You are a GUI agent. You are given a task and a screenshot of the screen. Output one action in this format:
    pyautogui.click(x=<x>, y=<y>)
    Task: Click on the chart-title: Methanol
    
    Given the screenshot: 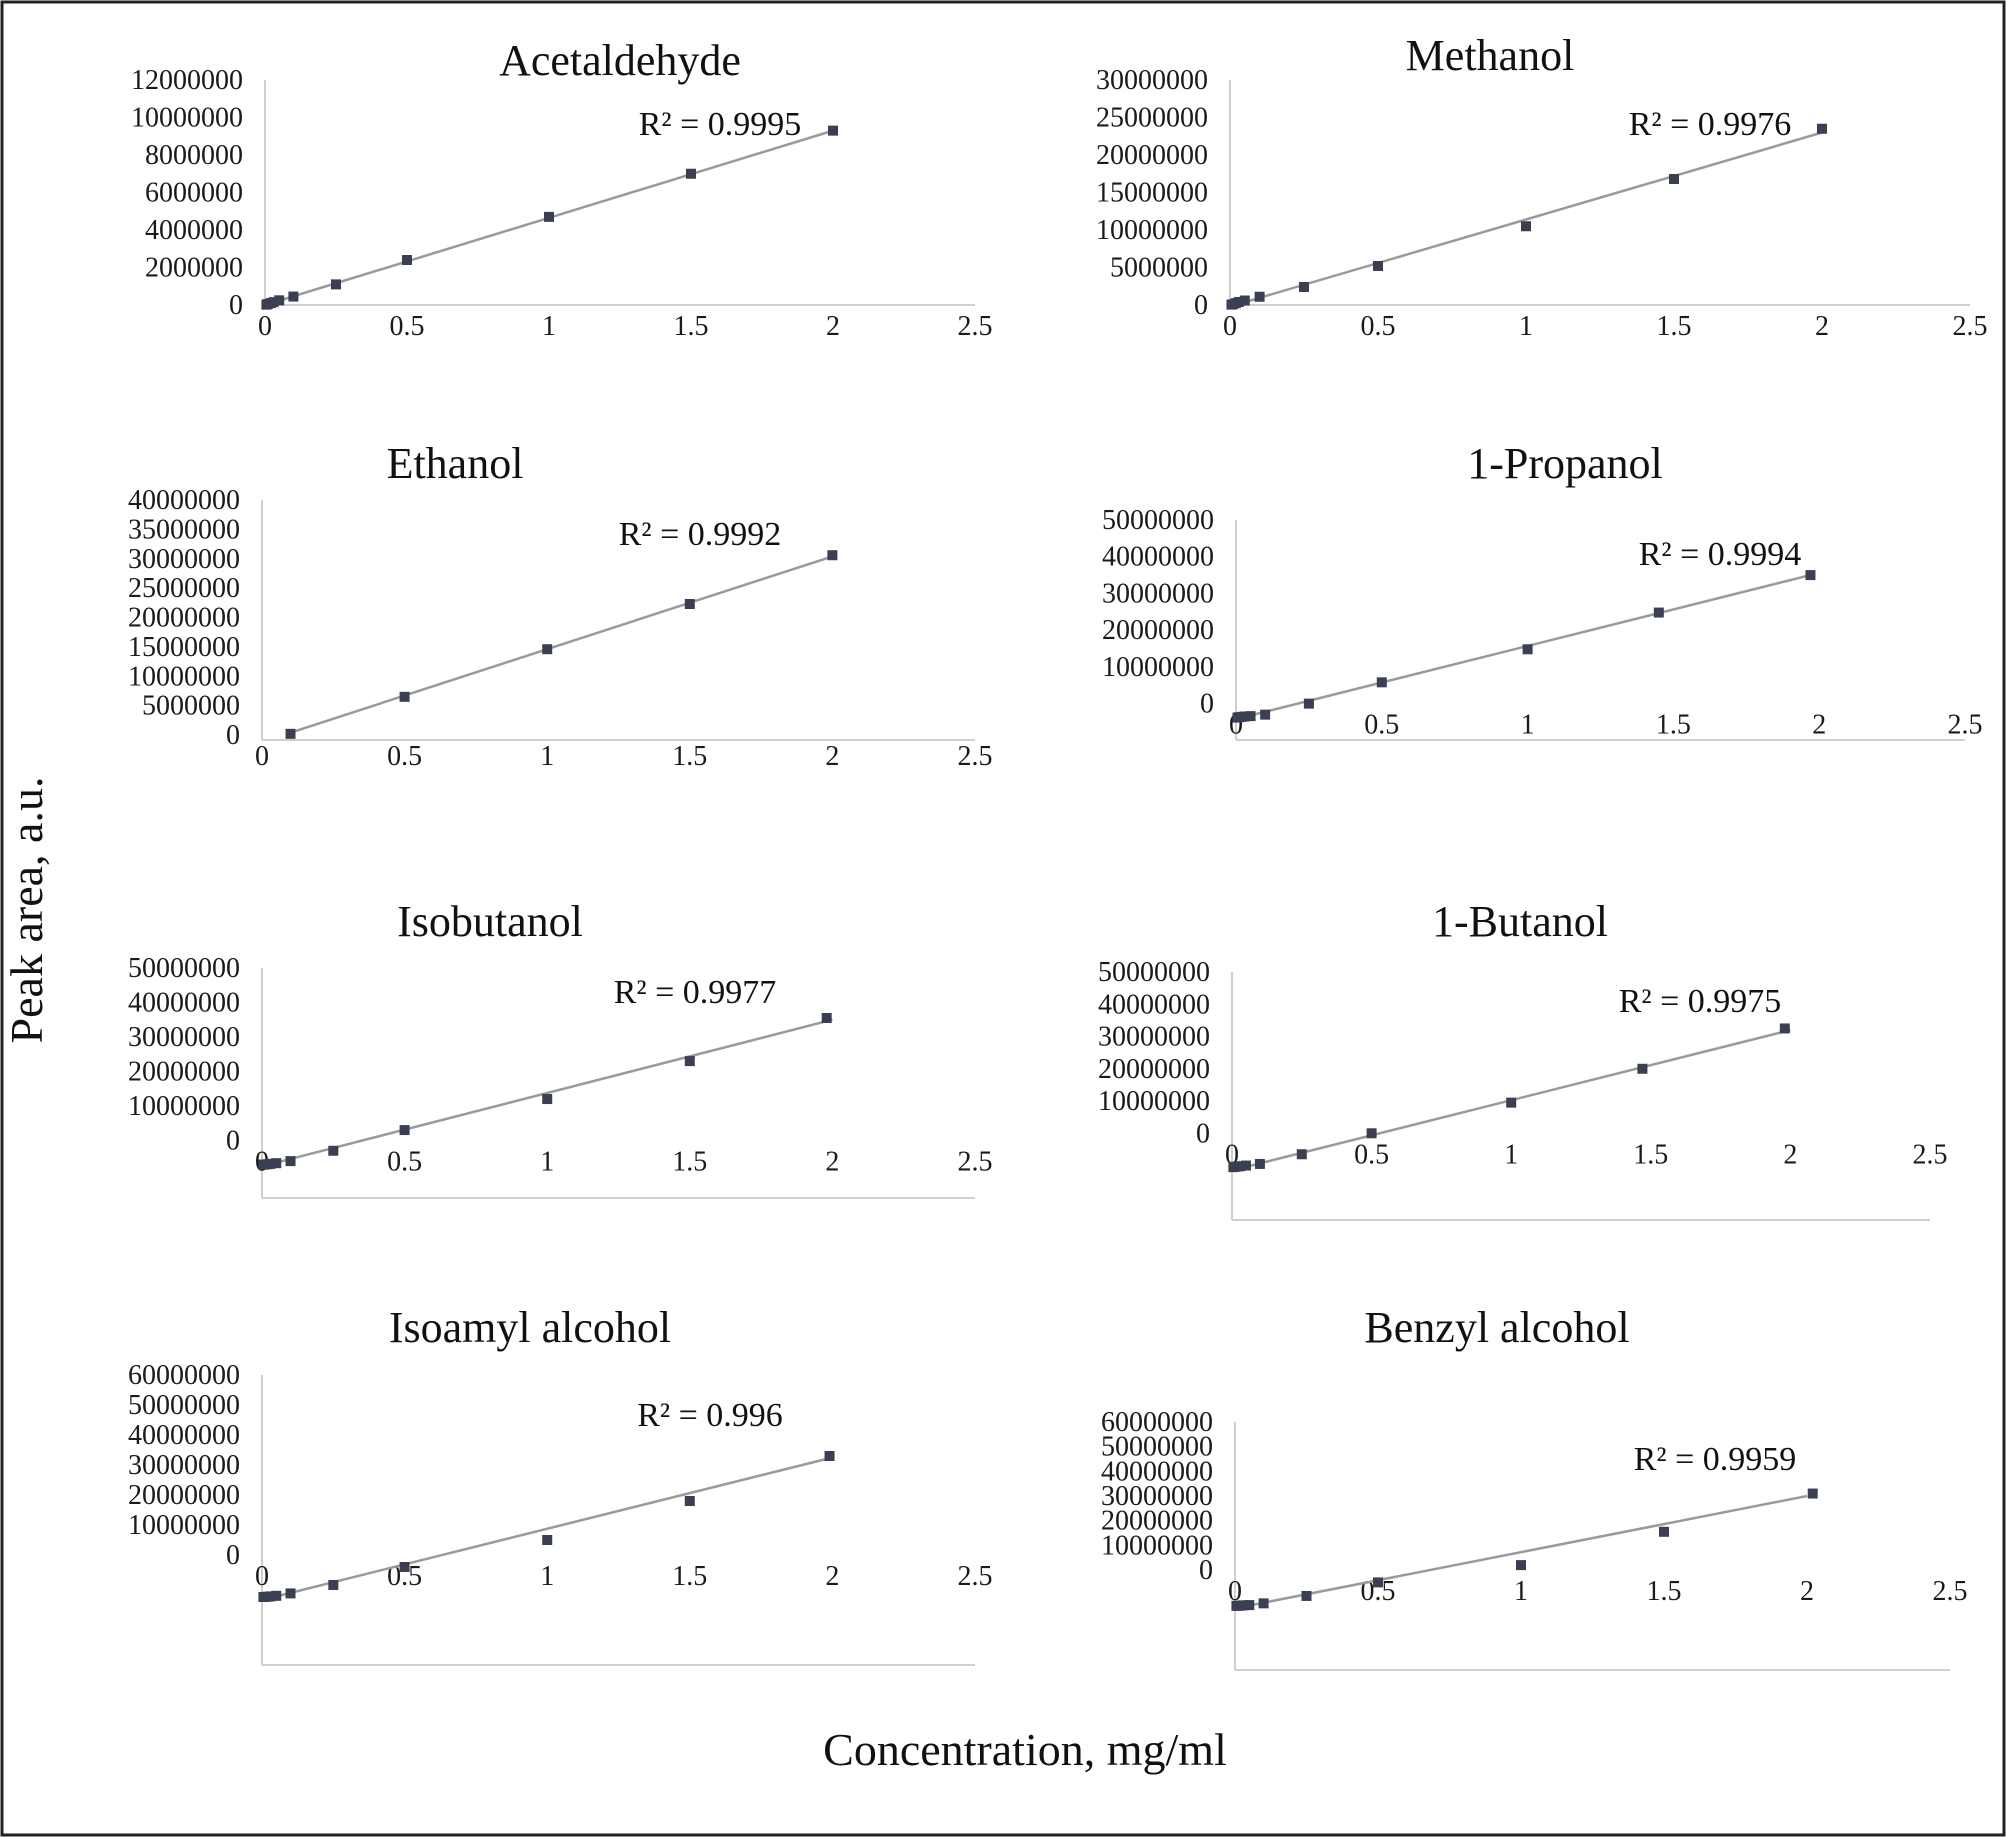 What is the action you would take?
    pyautogui.click(x=1490, y=55)
    